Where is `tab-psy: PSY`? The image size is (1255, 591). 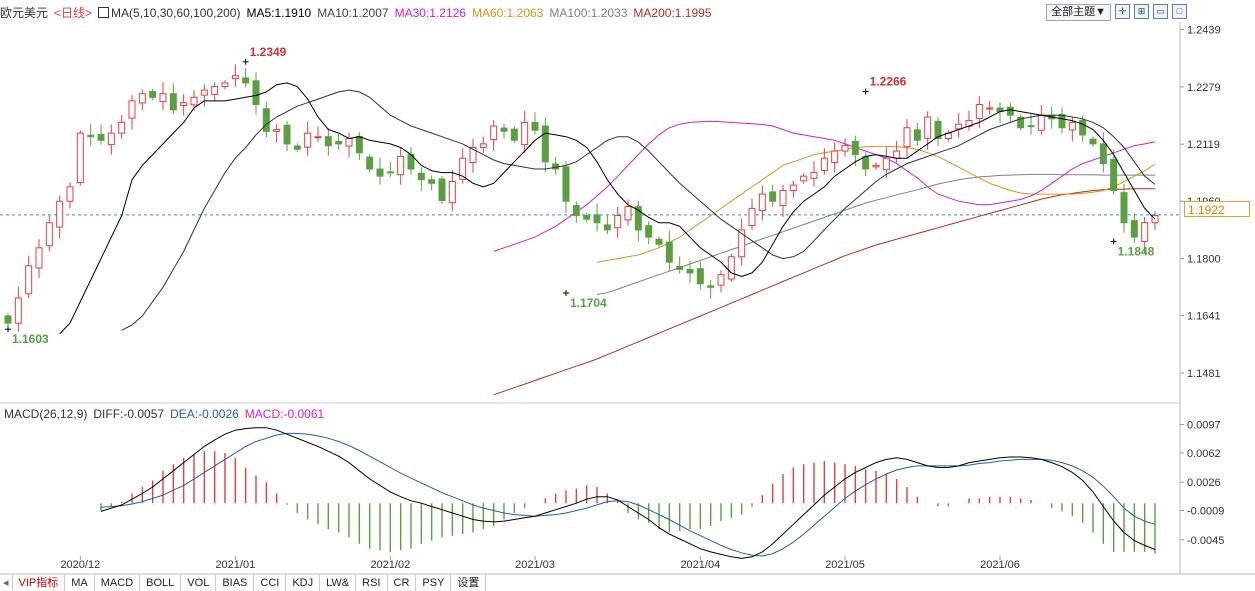 tab-psy: PSY is located at coordinates (434, 583).